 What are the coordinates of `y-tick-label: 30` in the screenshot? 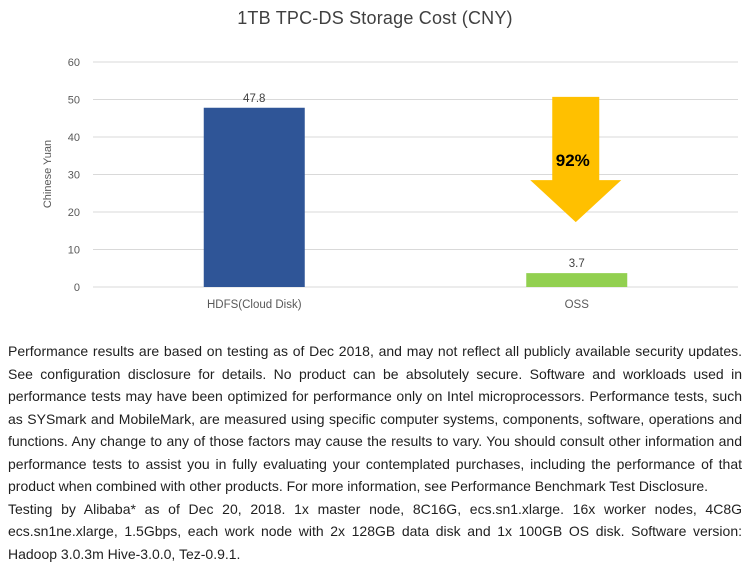 It's located at (74, 176).